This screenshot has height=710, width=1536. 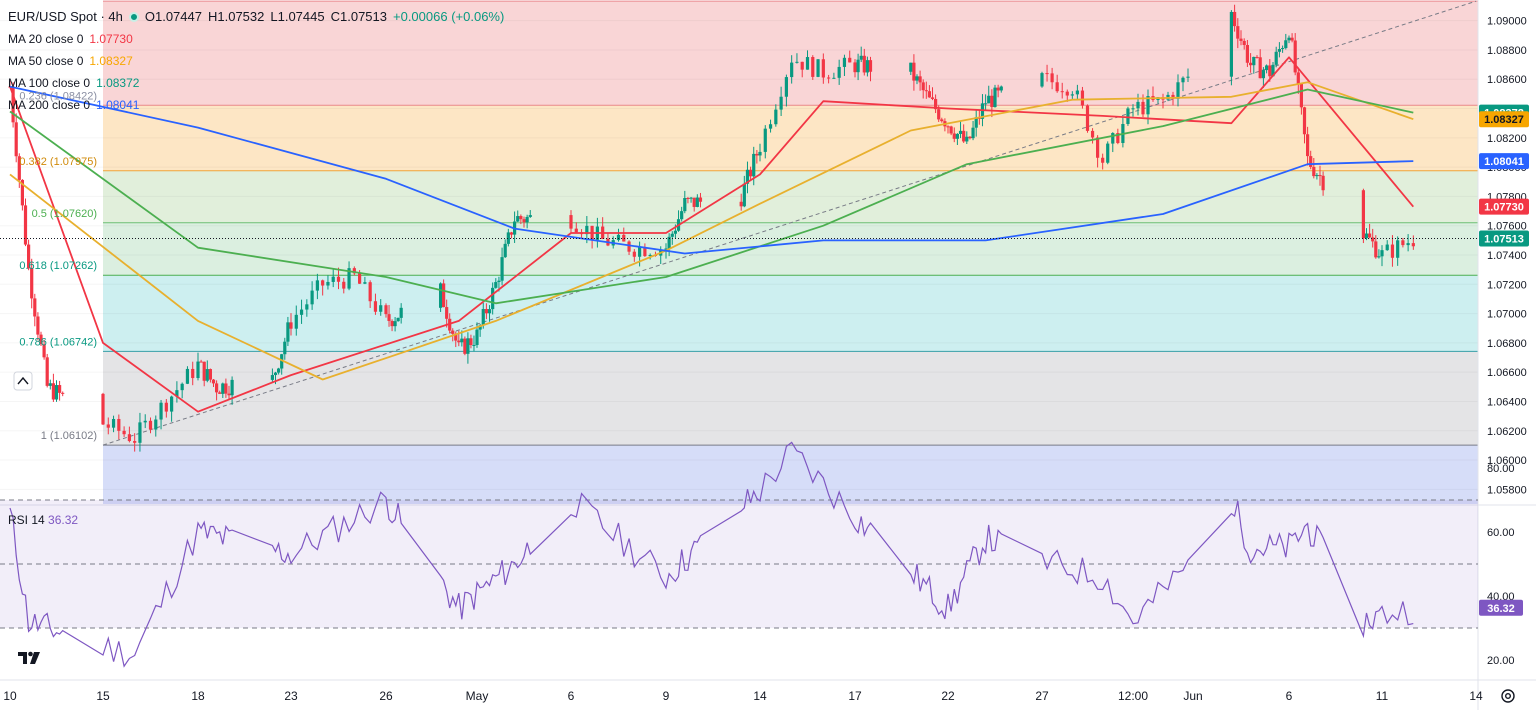 What do you see at coordinates (790, 249) in the screenshot?
I see `fib-band-0.5` at bounding box center [790, 249].